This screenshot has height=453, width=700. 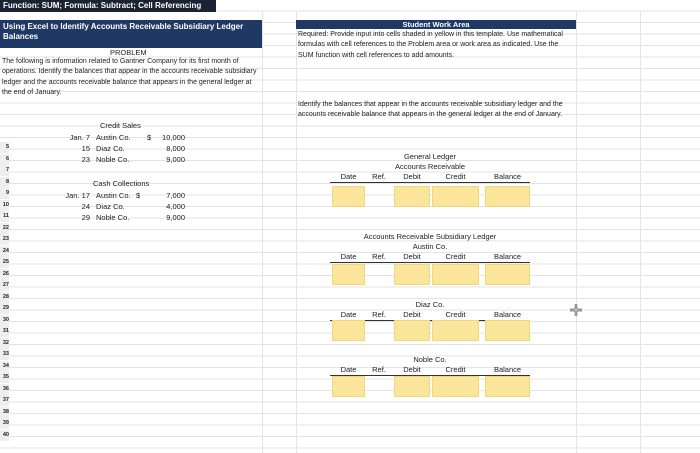 What do you see at coordinates (175, 148) in the screenshot?
I see `amount: 8,000` at bounding box center [175, 148].